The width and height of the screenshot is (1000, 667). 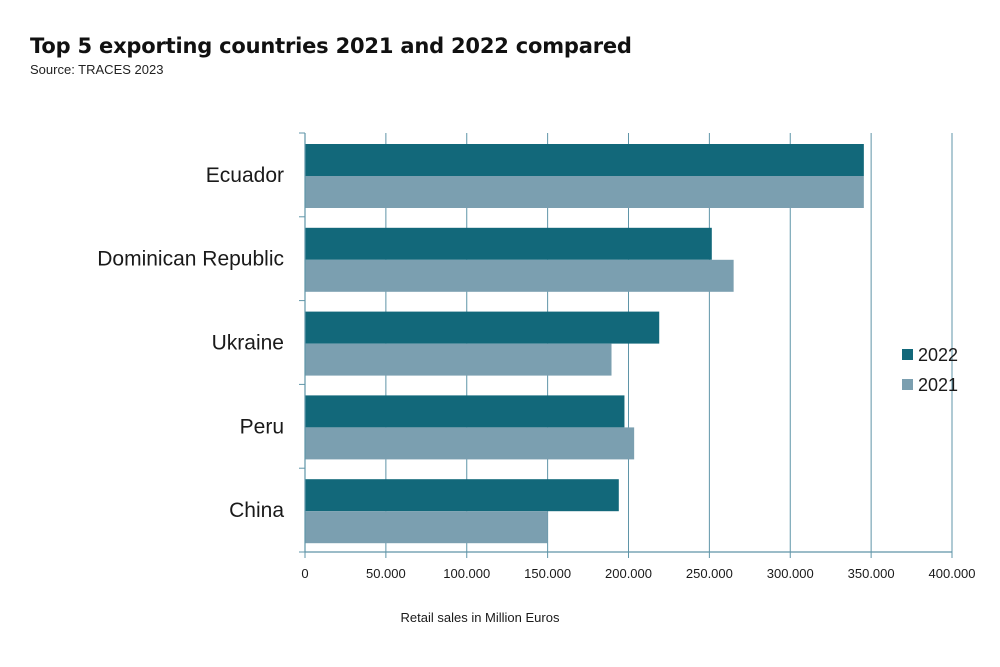 I want to click on bar-2022-ecuador, so click(x=584, y=160).